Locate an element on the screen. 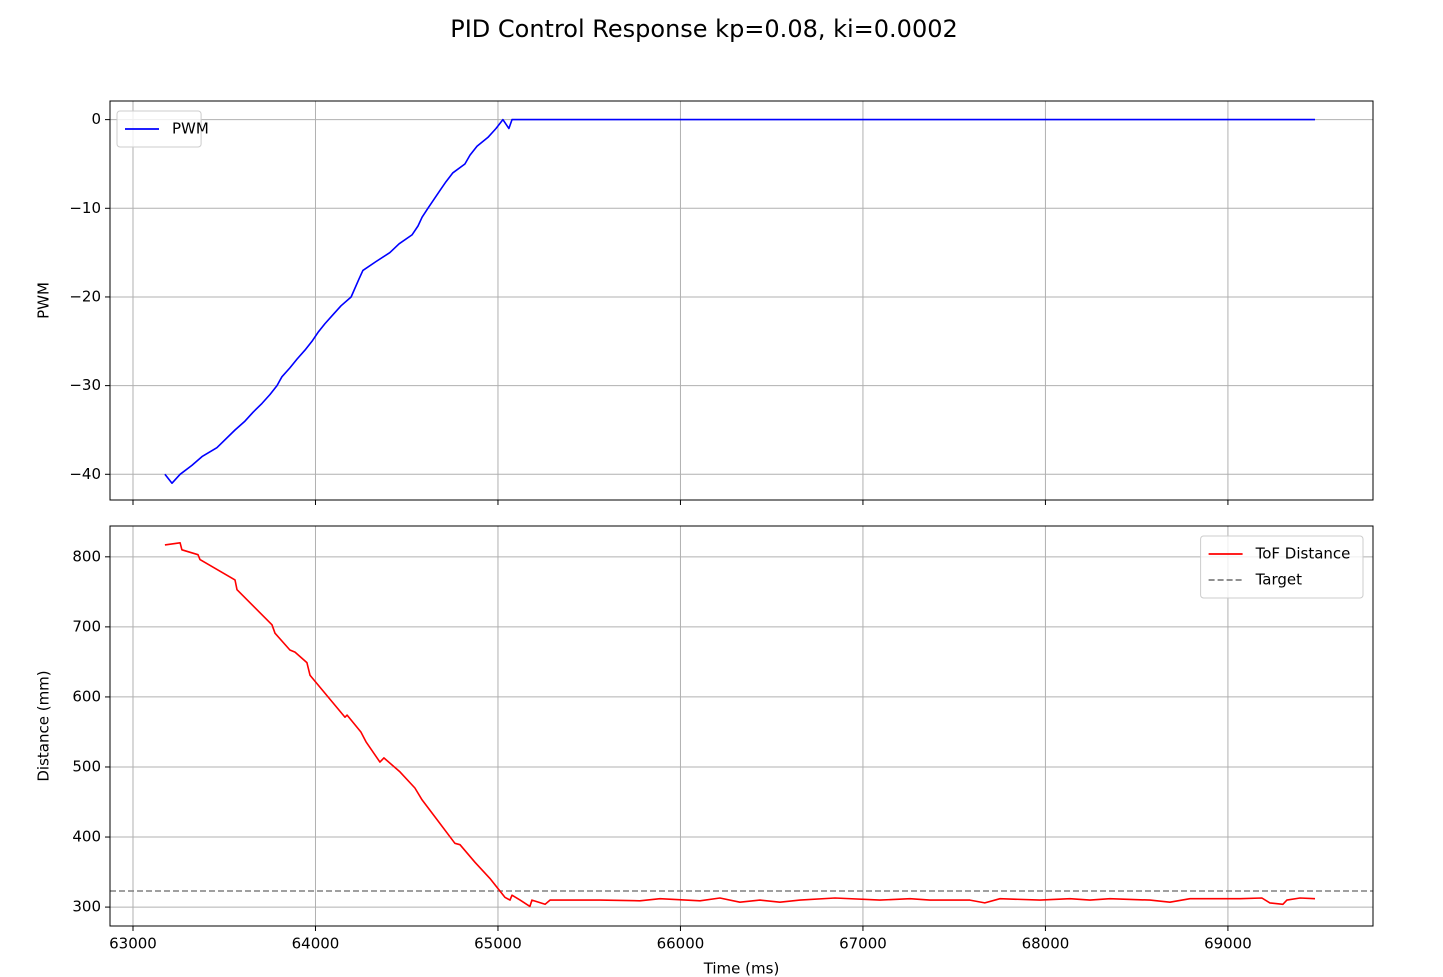 The height and width of the screenshot is (977, 1443). legend: ToF Distance Target is located at coordinates (1282, 567).